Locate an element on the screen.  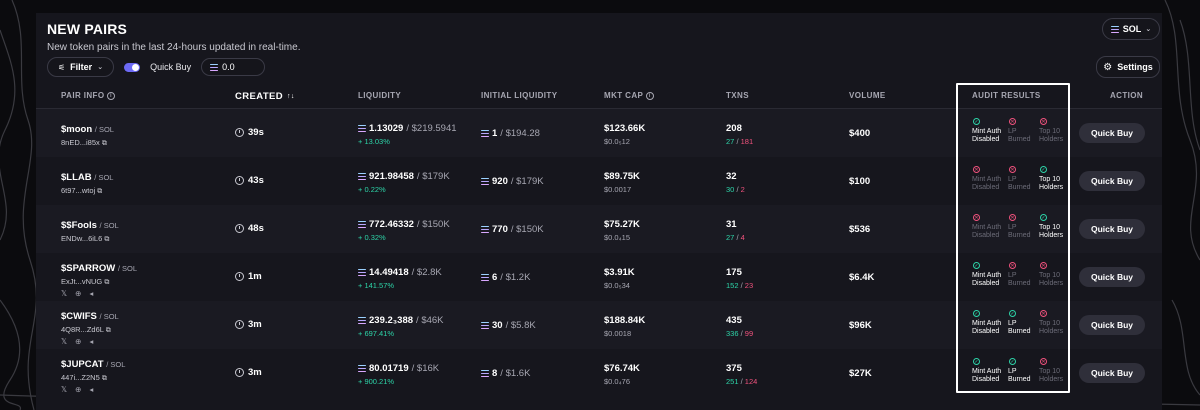
pair-info-cell: $moon / SOL 8nED...i85x ⧉ is located at coordinates (87, 135).